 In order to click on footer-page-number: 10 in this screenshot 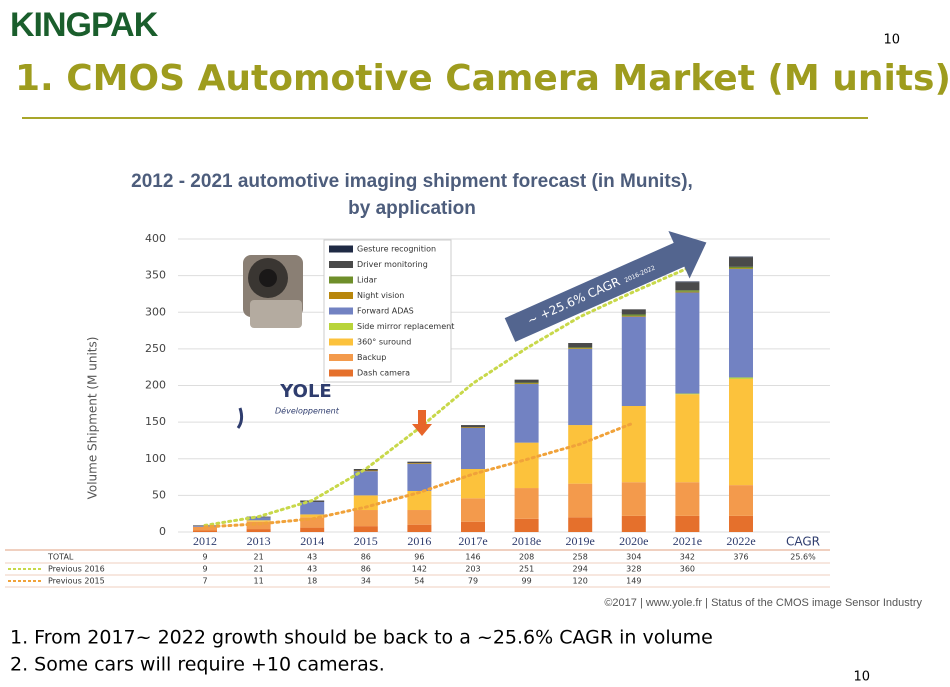, I will do `click(861, 677)`.